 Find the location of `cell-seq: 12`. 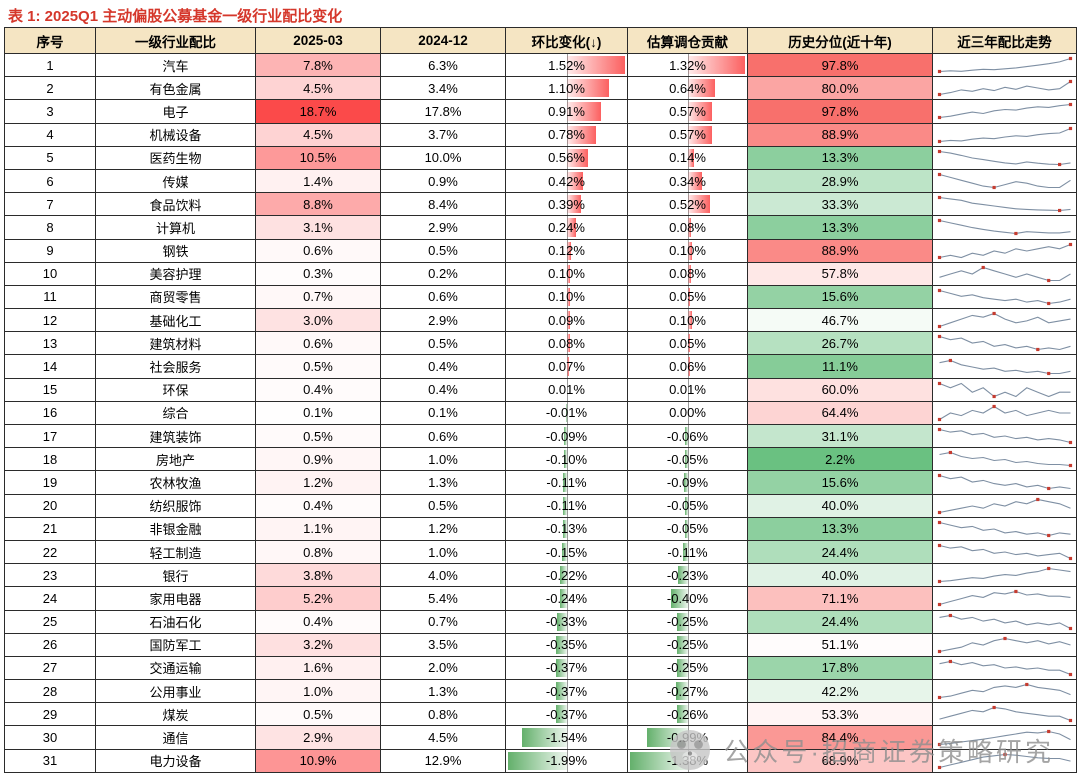

cell-seq: 12 is located at coordinates (50, 320).